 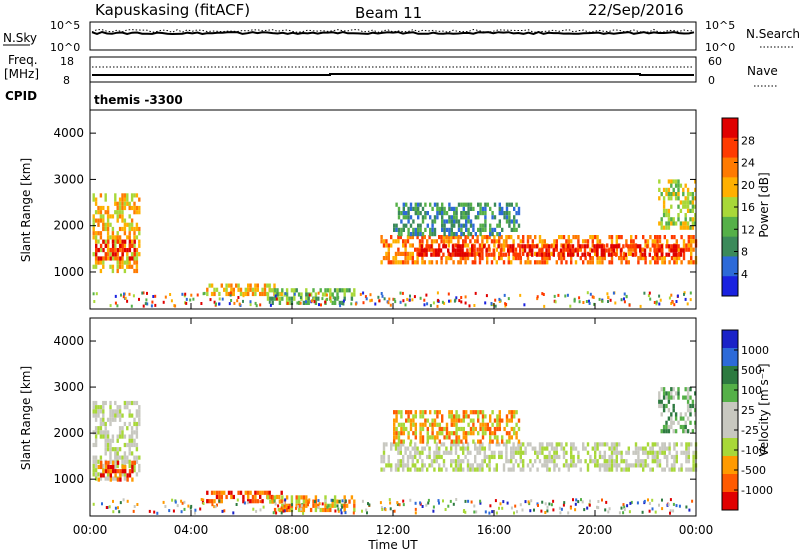 I want to click on colorbar-swatch, so click(x=730, y=357).